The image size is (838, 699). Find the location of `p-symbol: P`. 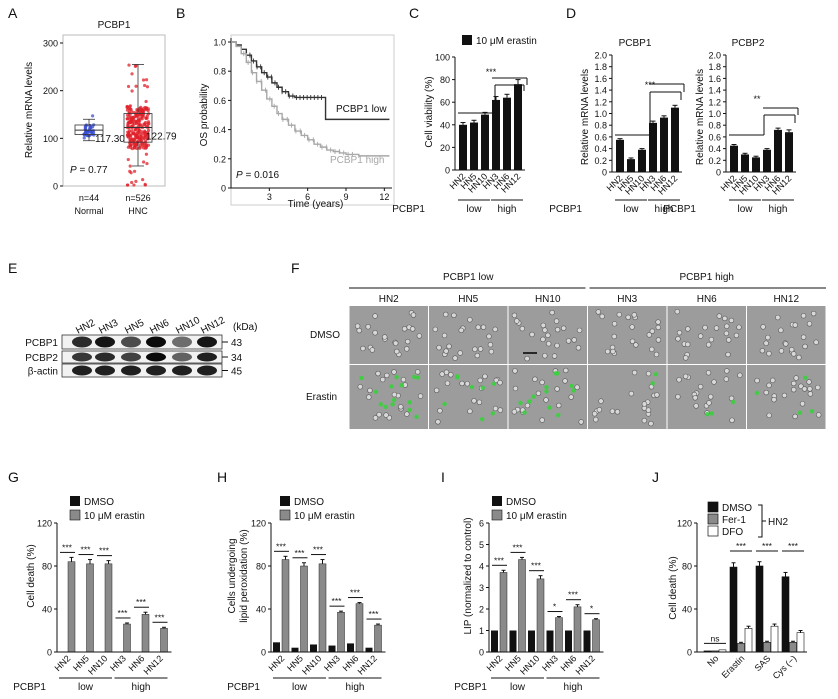

p-symbol: P is located at coordinates (239, 175).